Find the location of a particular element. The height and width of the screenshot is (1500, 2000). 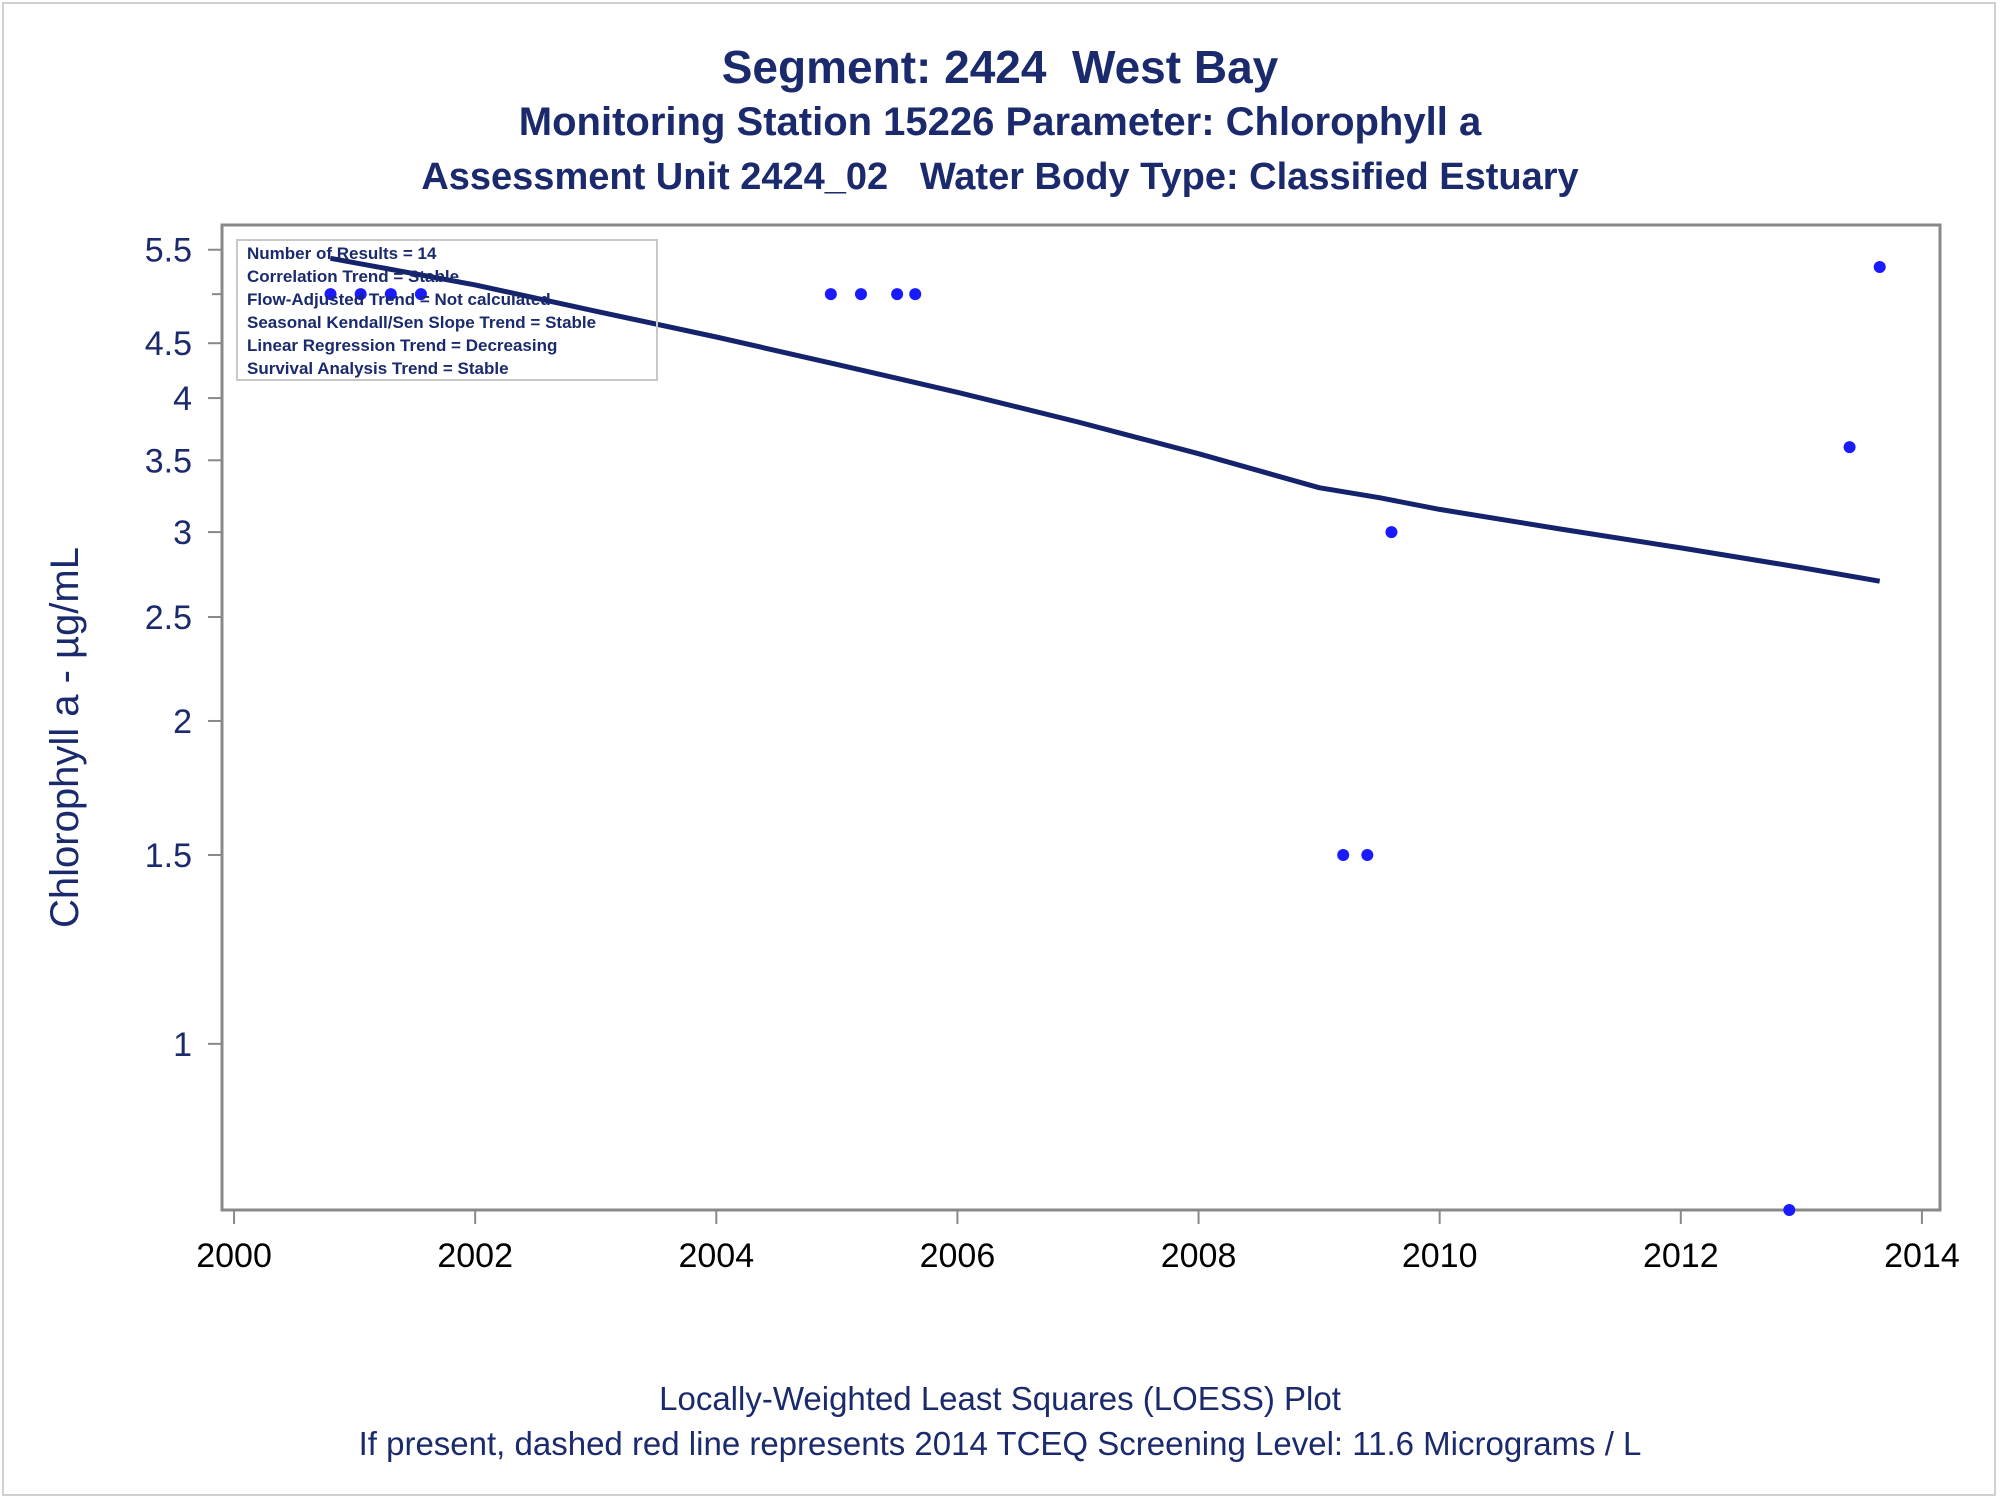

x-tick-label: 2004 is located at coordinates (716, 1256).